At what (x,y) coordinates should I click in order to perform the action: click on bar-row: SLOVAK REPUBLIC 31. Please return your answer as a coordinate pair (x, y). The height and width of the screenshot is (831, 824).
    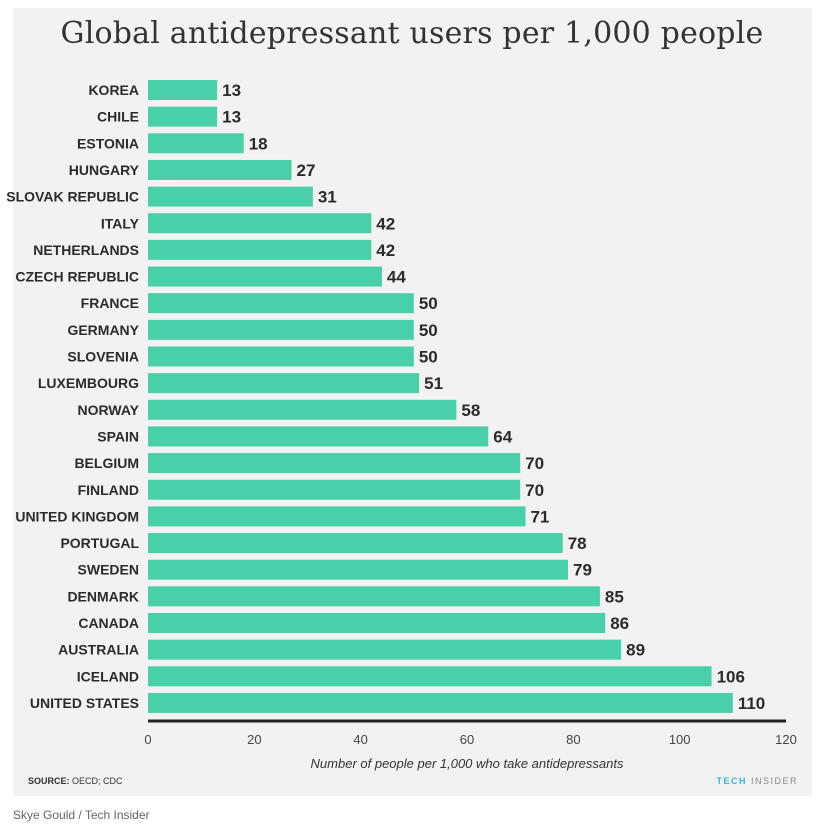
    Looking at the image, I should click on (171, 196).